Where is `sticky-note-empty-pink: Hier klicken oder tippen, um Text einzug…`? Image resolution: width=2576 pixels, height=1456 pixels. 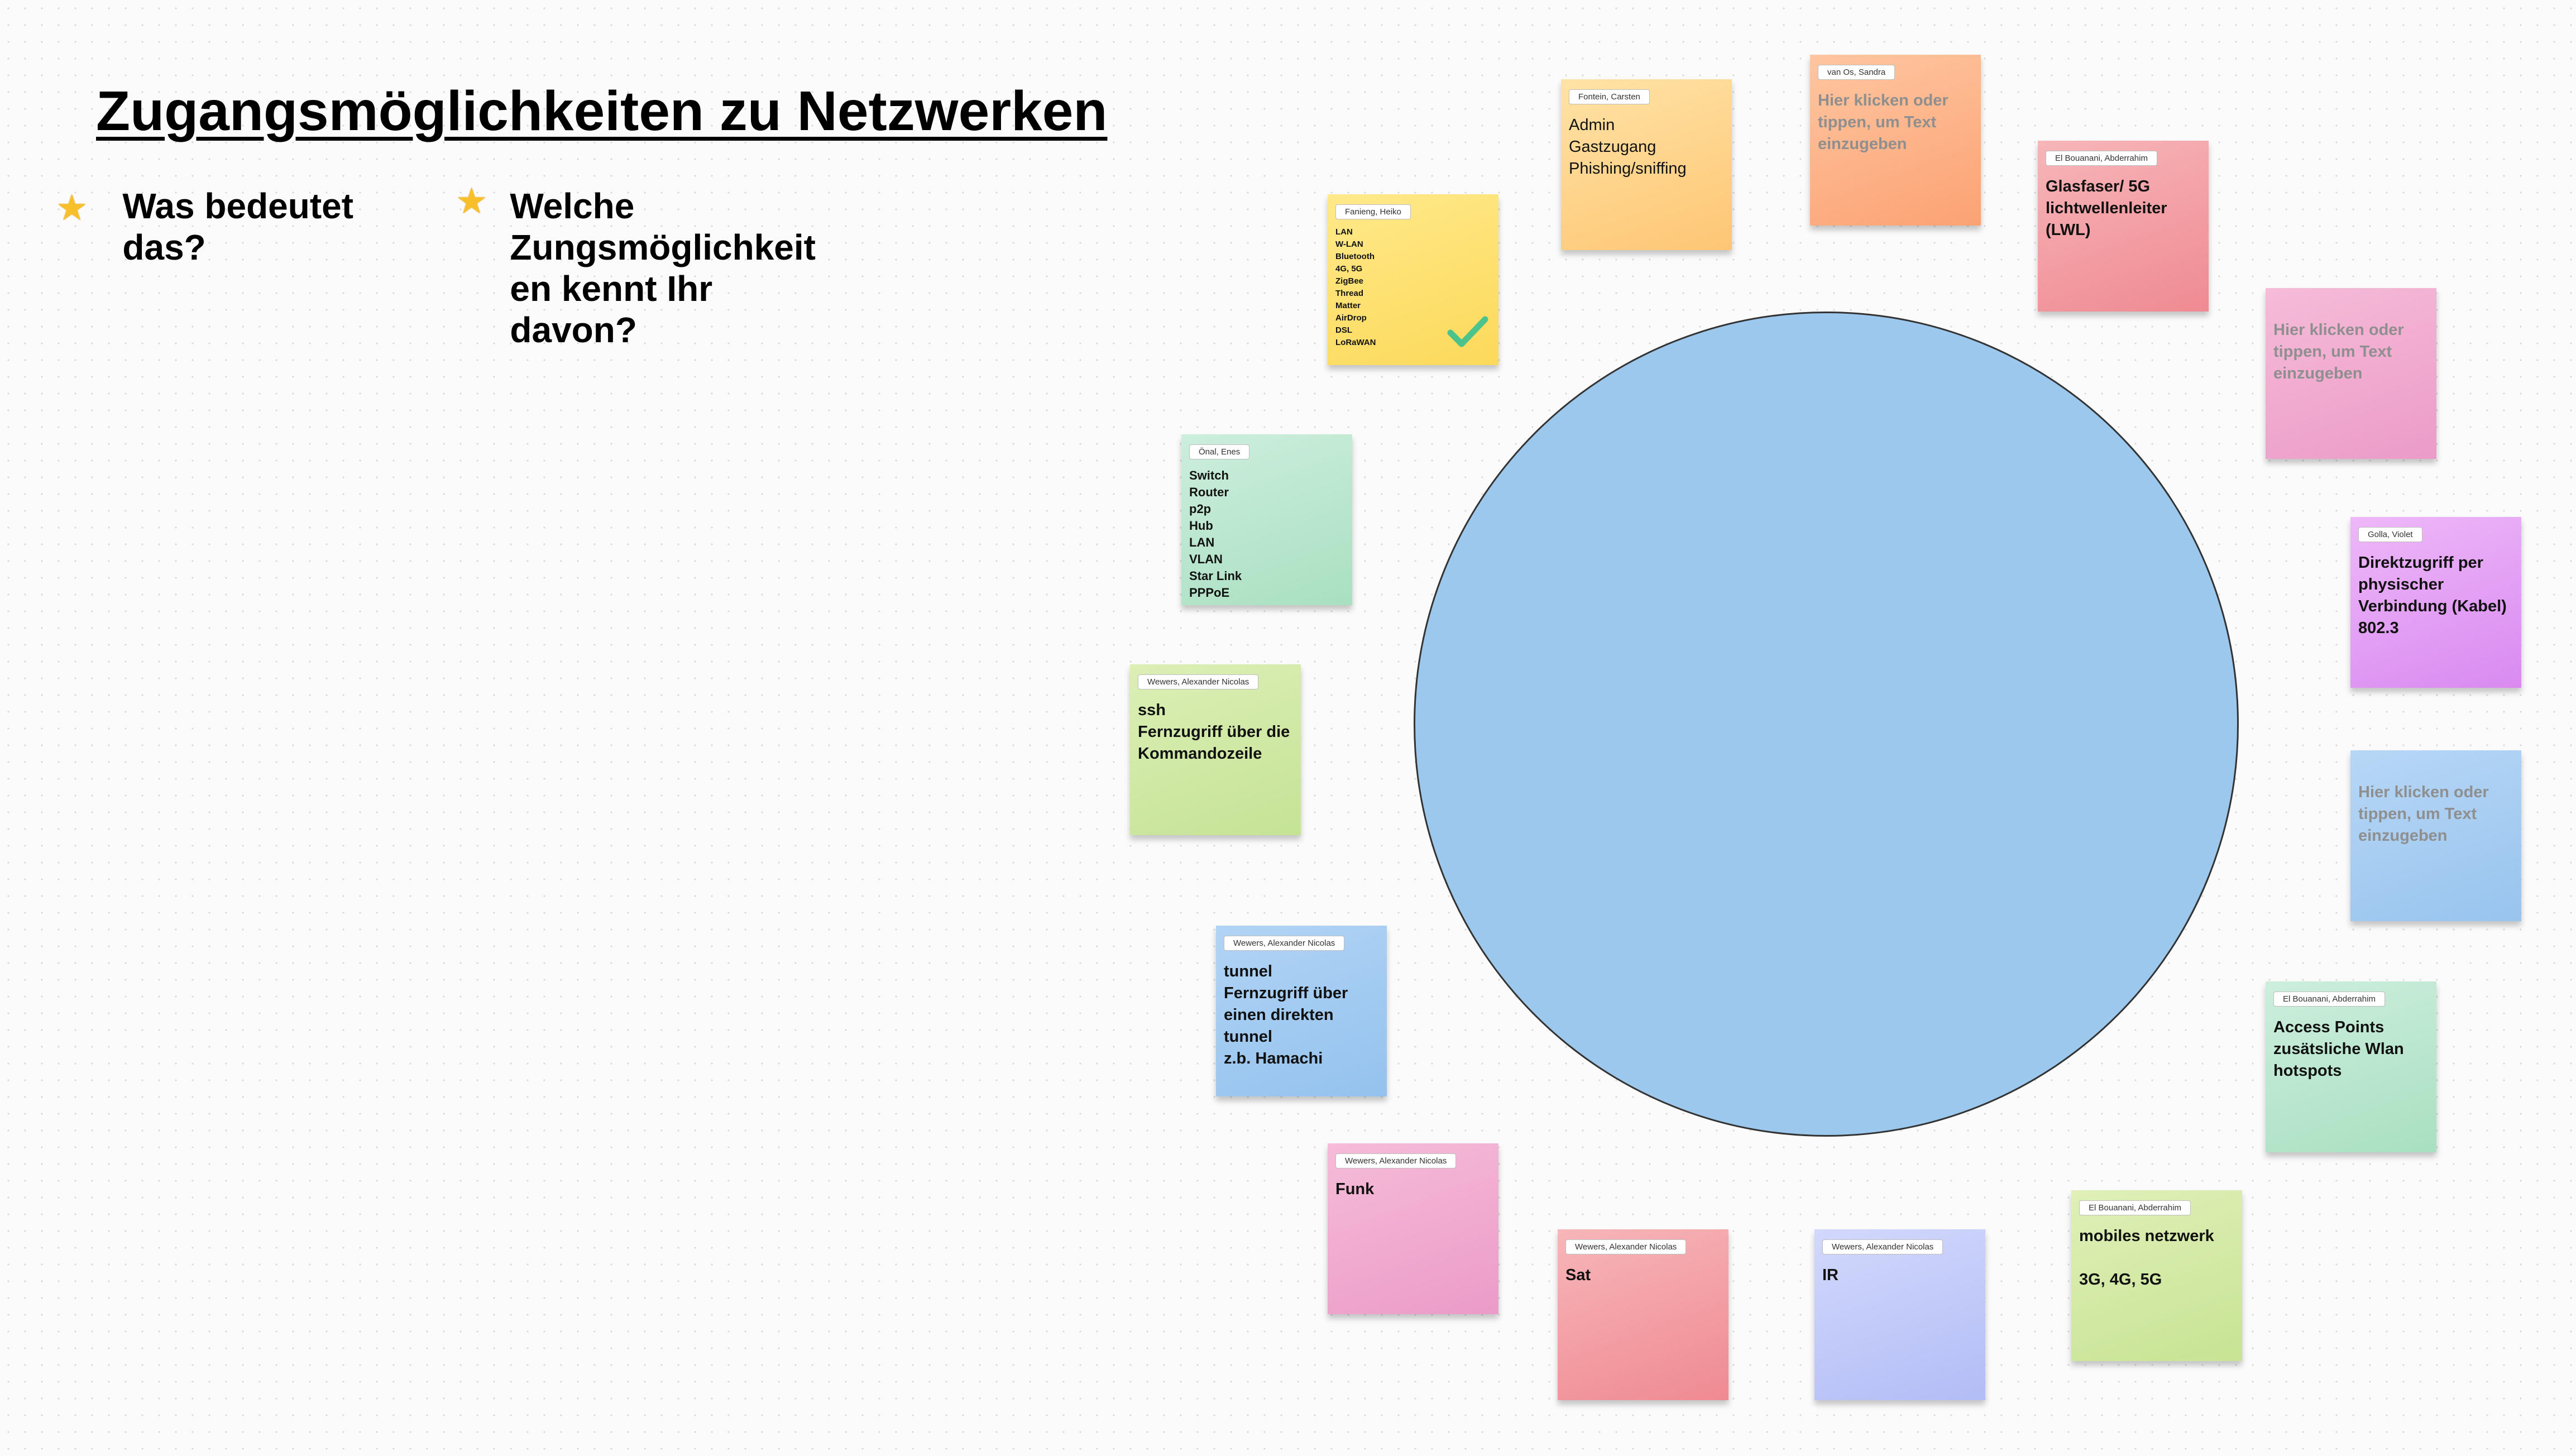
sticky-note-empty-pink: Hier klicken oder tippen, um Text einzug… is located at coordinates (2351, 373).